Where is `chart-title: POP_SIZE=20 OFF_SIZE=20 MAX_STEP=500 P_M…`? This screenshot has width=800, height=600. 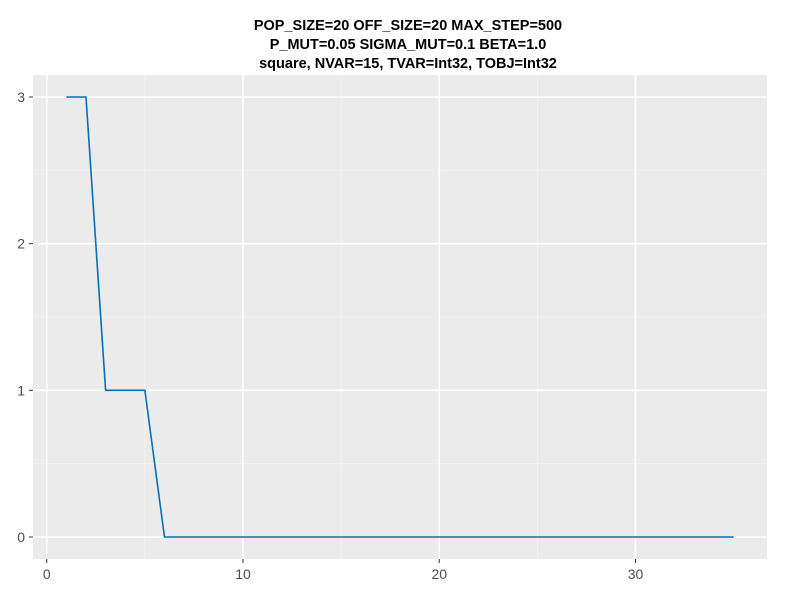
chart-title: POP_SIZE=20 OFF_SIZE=20 MAX_STEP=500 P_M… is located at coordinates (408, 45).